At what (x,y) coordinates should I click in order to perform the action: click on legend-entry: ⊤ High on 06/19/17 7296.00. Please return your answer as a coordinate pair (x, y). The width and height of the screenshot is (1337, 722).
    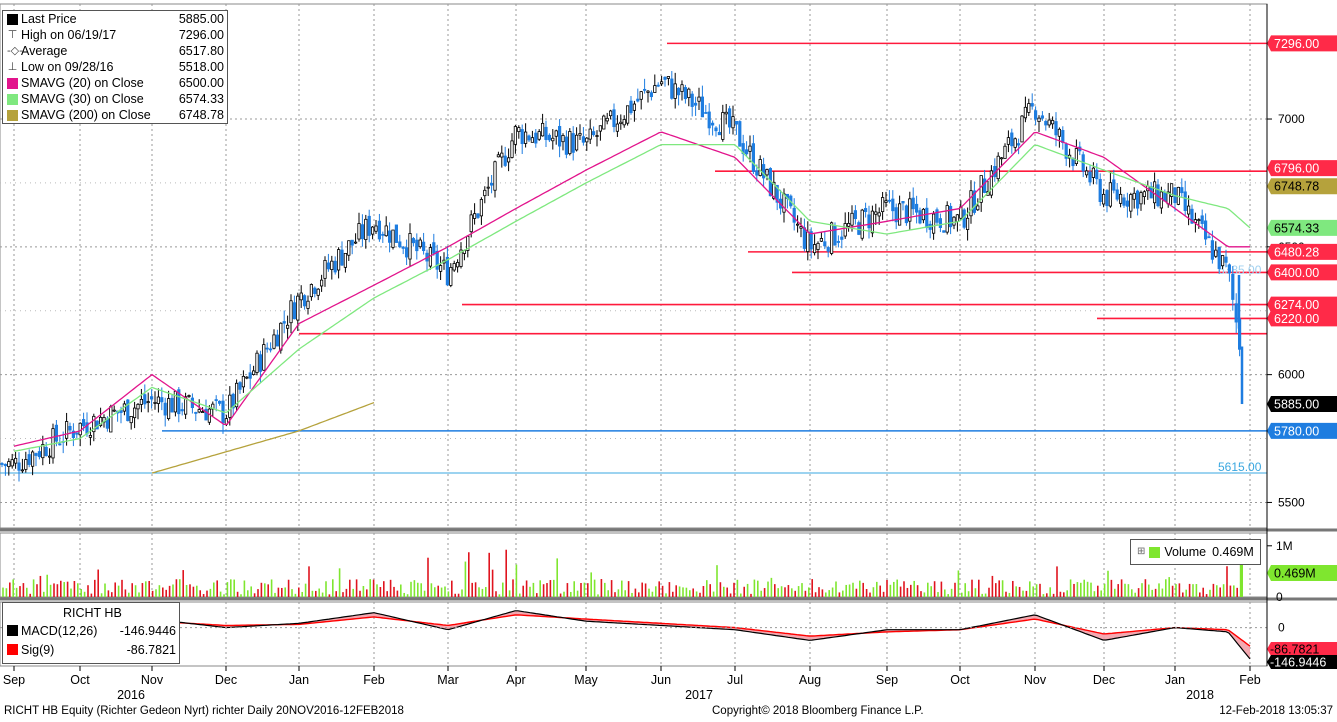
    Looking at the image, I should click on (115, 35).